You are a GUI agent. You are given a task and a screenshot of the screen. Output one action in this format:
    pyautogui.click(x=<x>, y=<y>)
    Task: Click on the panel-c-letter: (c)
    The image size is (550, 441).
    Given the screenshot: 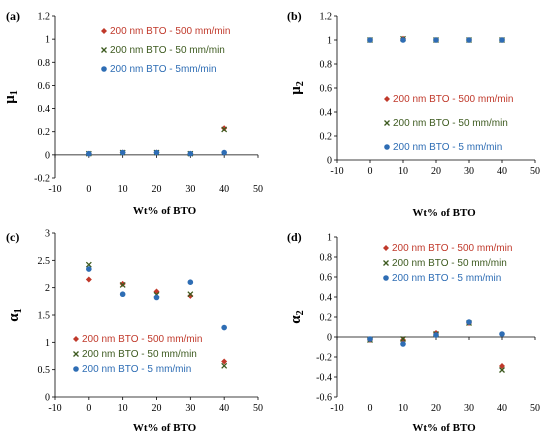 What is the action you would take?
    pyautogui.click(x=12, y=237)
    